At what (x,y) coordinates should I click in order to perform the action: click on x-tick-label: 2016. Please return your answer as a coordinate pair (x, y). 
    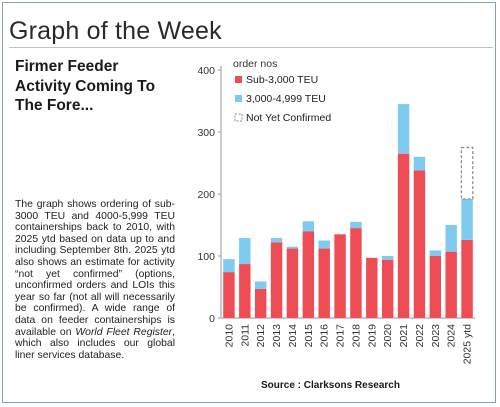
    Looking at the image, I should click on (325, 336).